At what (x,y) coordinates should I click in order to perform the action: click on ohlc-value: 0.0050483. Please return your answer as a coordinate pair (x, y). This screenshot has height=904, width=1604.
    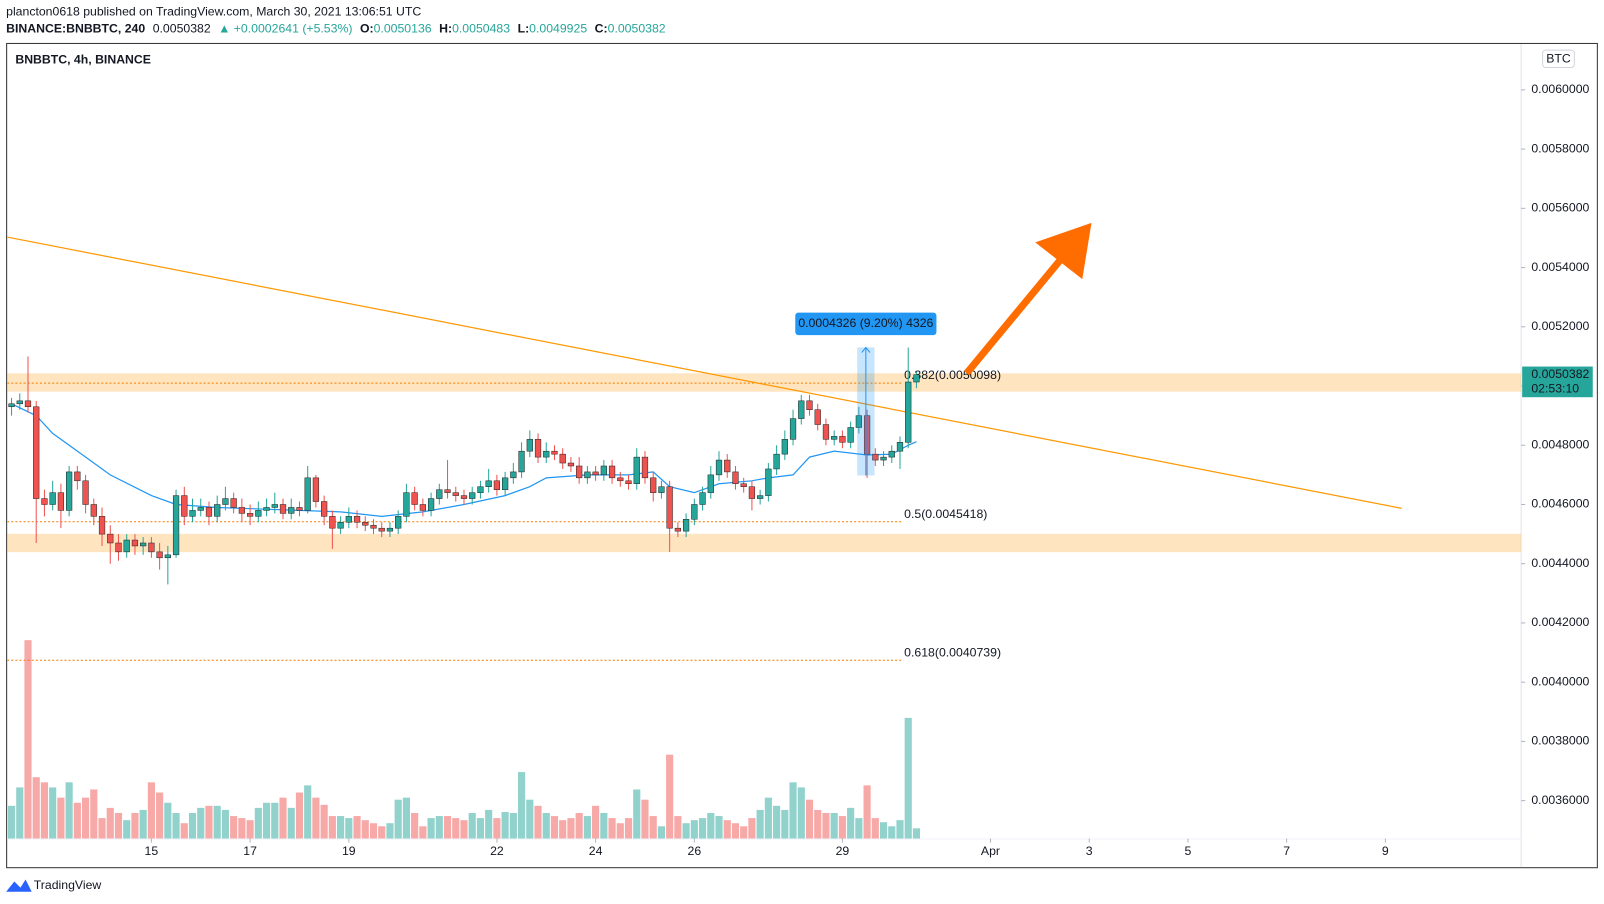
    Looking at the image, I should click on (481, 29).